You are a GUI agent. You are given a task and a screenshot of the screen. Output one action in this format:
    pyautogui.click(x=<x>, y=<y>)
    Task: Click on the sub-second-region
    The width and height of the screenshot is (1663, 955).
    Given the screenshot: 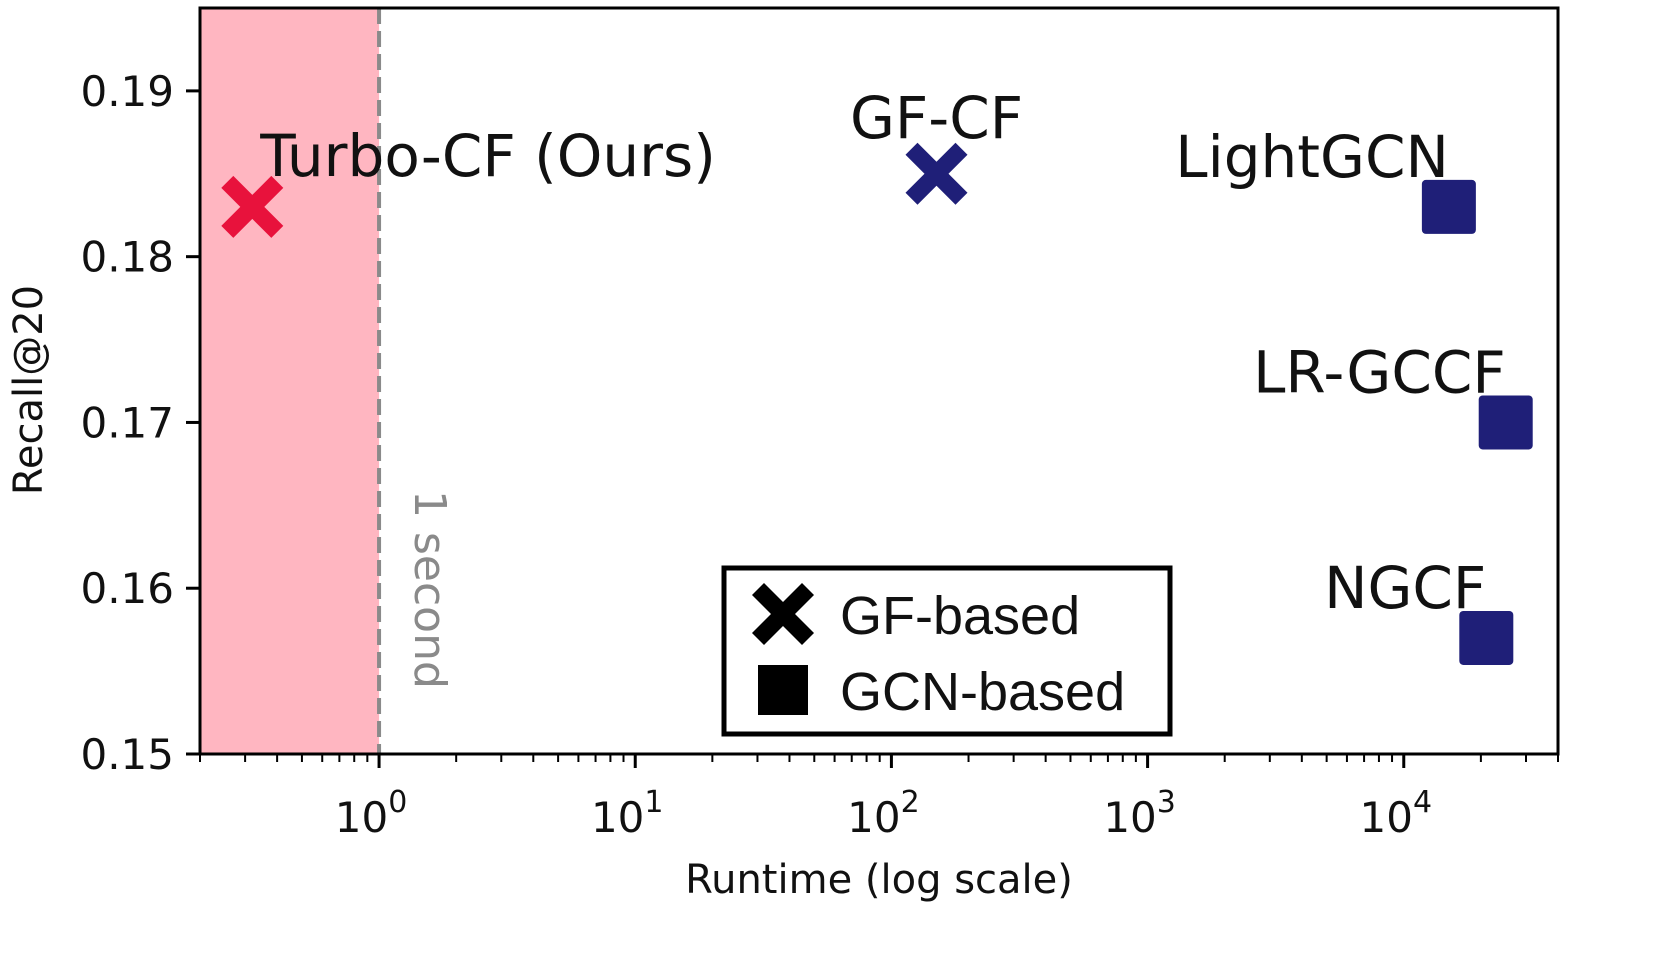 What is the action you would take?
    pyautogui.click(x=290, y=381)
    